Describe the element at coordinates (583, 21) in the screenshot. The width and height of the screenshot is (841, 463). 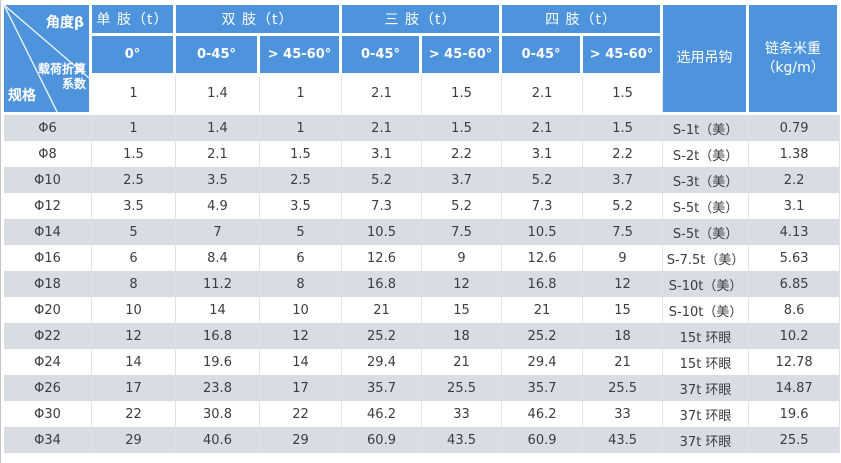
I see `group-header-quad-leg: 四 肢（t）` at that location.